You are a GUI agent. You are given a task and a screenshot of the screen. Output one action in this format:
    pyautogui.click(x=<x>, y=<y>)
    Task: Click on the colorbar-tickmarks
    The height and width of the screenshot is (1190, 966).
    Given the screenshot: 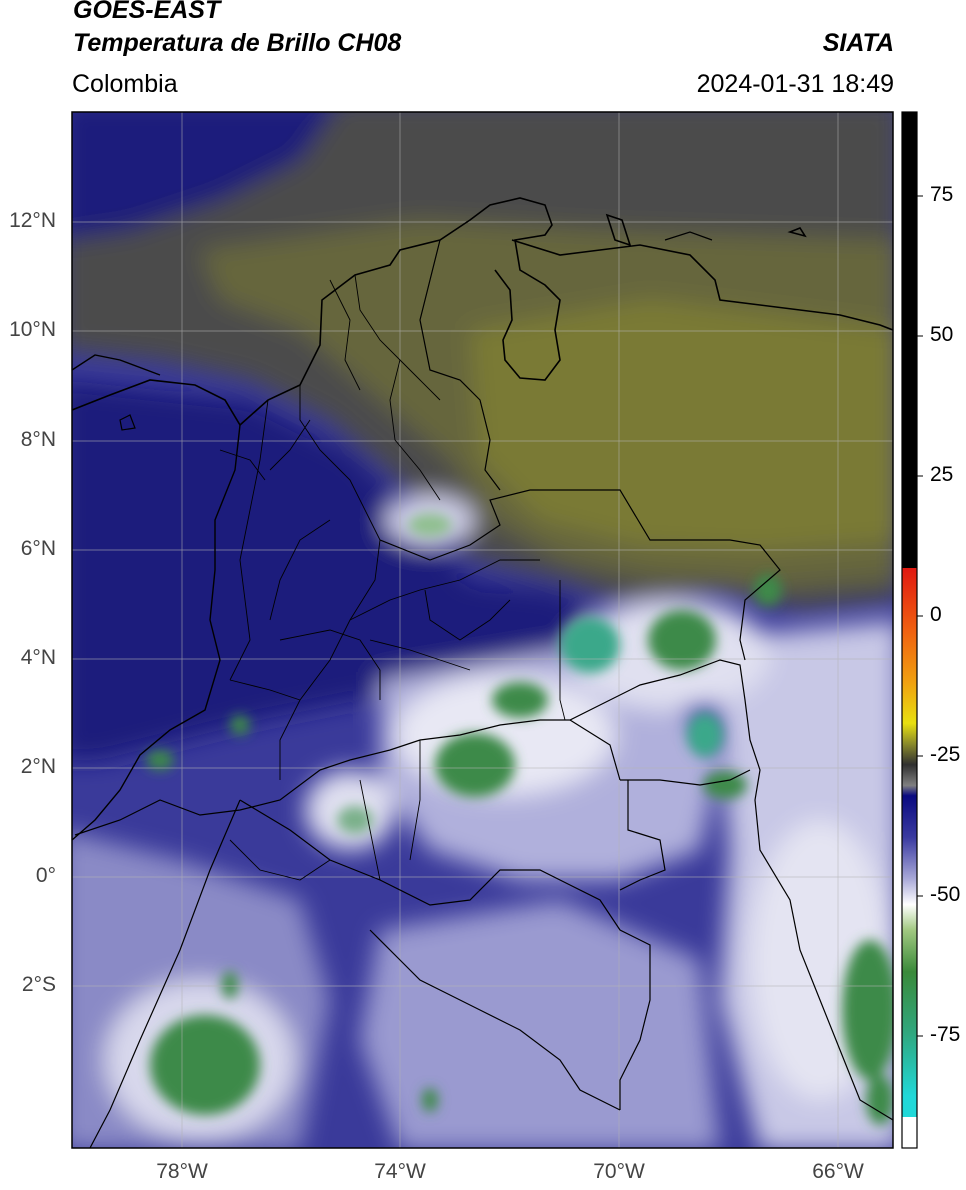 What is the action you would take?
    pyautogui.click(x=920, y=616)
    